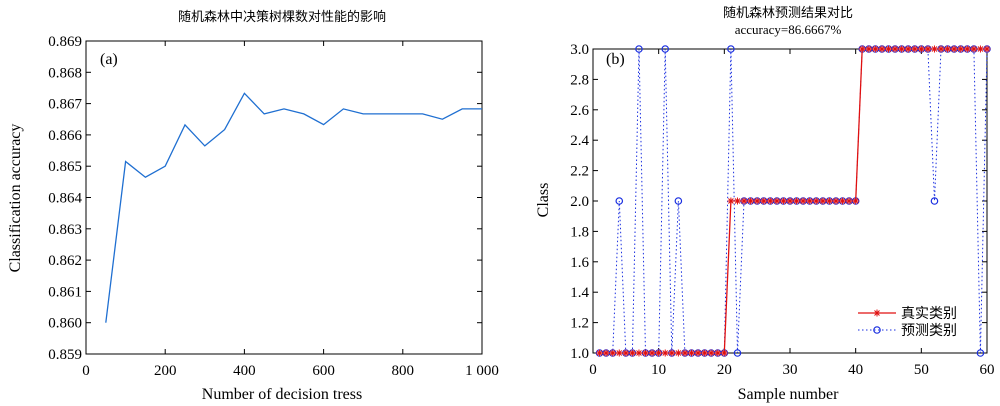 This screenshot has width=1000, height=406. Describe the element at coordinates (15, 198) in the screenshot. I see `panel-a-y-axis-label: Classification accuracy` at that location.